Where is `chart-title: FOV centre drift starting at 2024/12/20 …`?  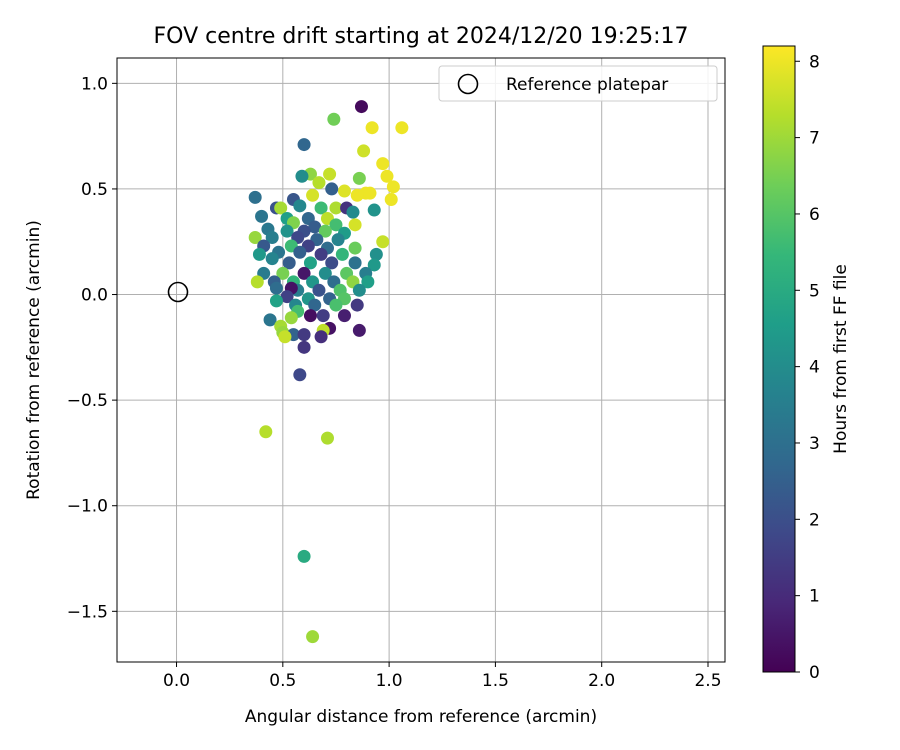
chart-title: FOV centre drift starting at 2024/12/20 … is located at coordinates (421, 36).